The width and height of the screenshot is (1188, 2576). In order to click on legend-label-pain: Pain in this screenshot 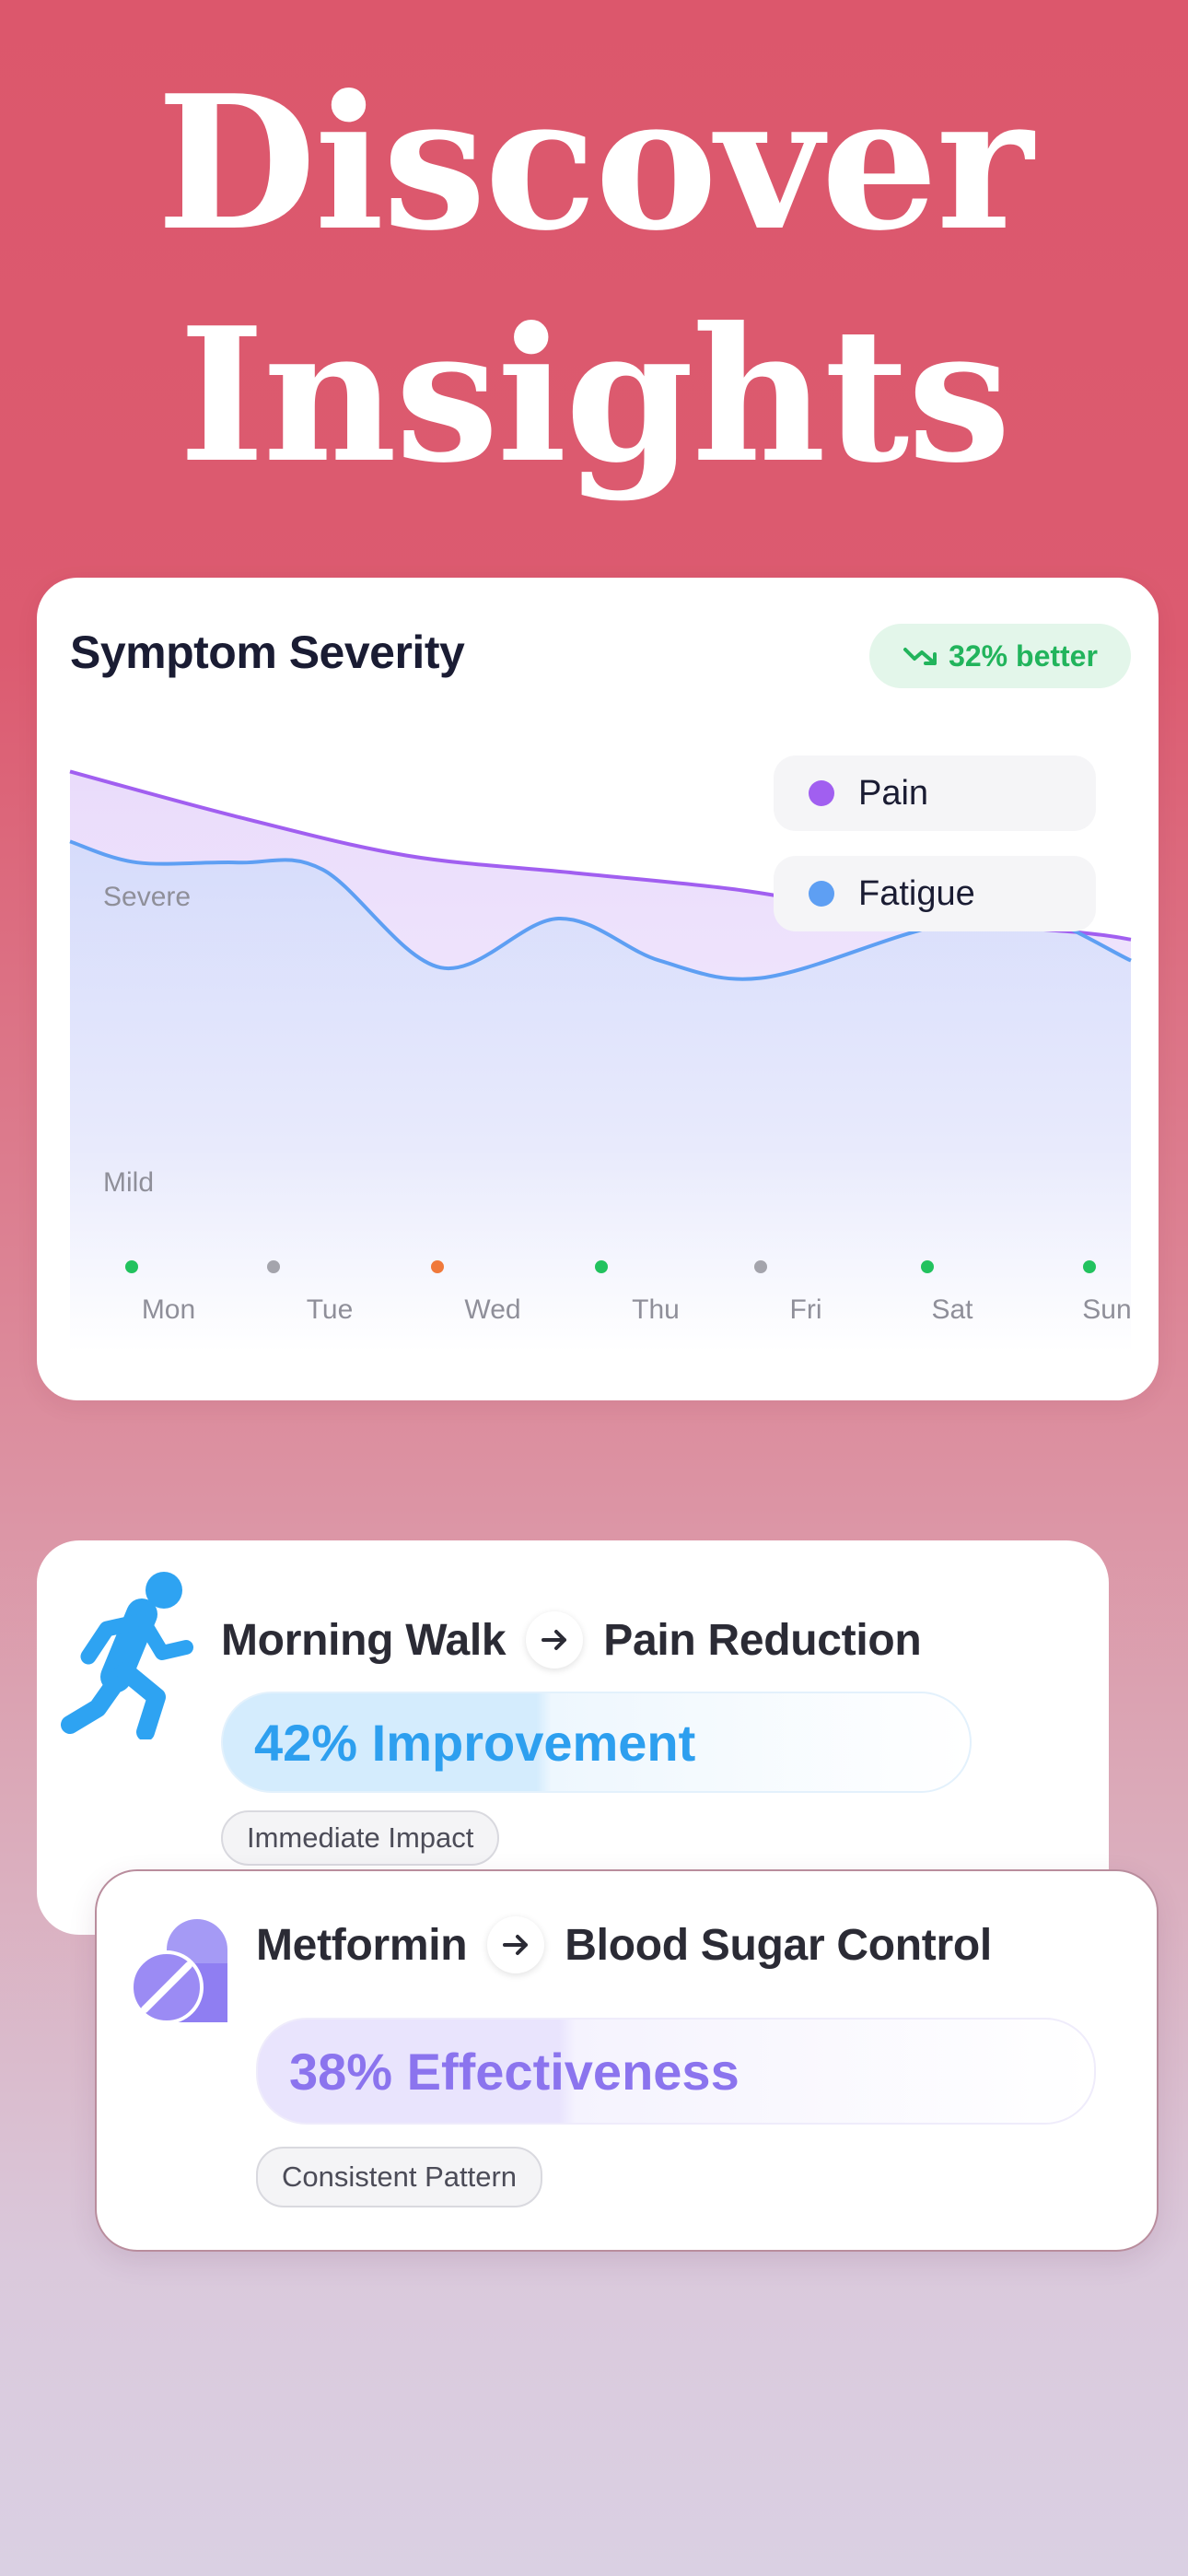, I will do `click(893, 793)`.